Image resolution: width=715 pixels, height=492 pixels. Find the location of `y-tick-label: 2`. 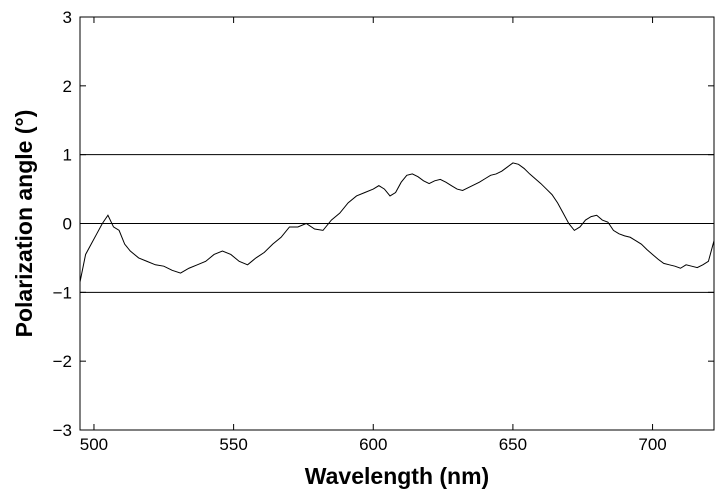

y-tick-label: 2 is located at coordinates (67, 86).